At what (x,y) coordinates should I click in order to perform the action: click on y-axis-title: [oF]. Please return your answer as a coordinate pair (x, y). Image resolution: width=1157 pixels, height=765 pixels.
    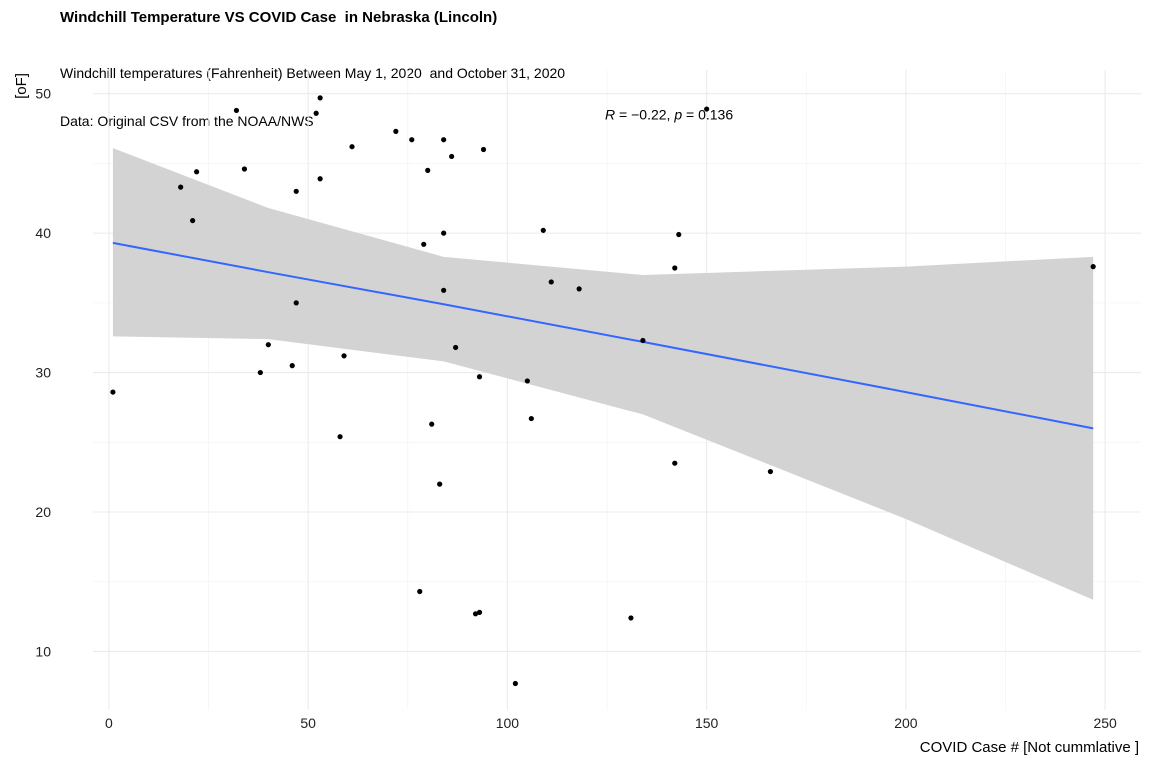
    Looking at the image, I should click on (21, 86).